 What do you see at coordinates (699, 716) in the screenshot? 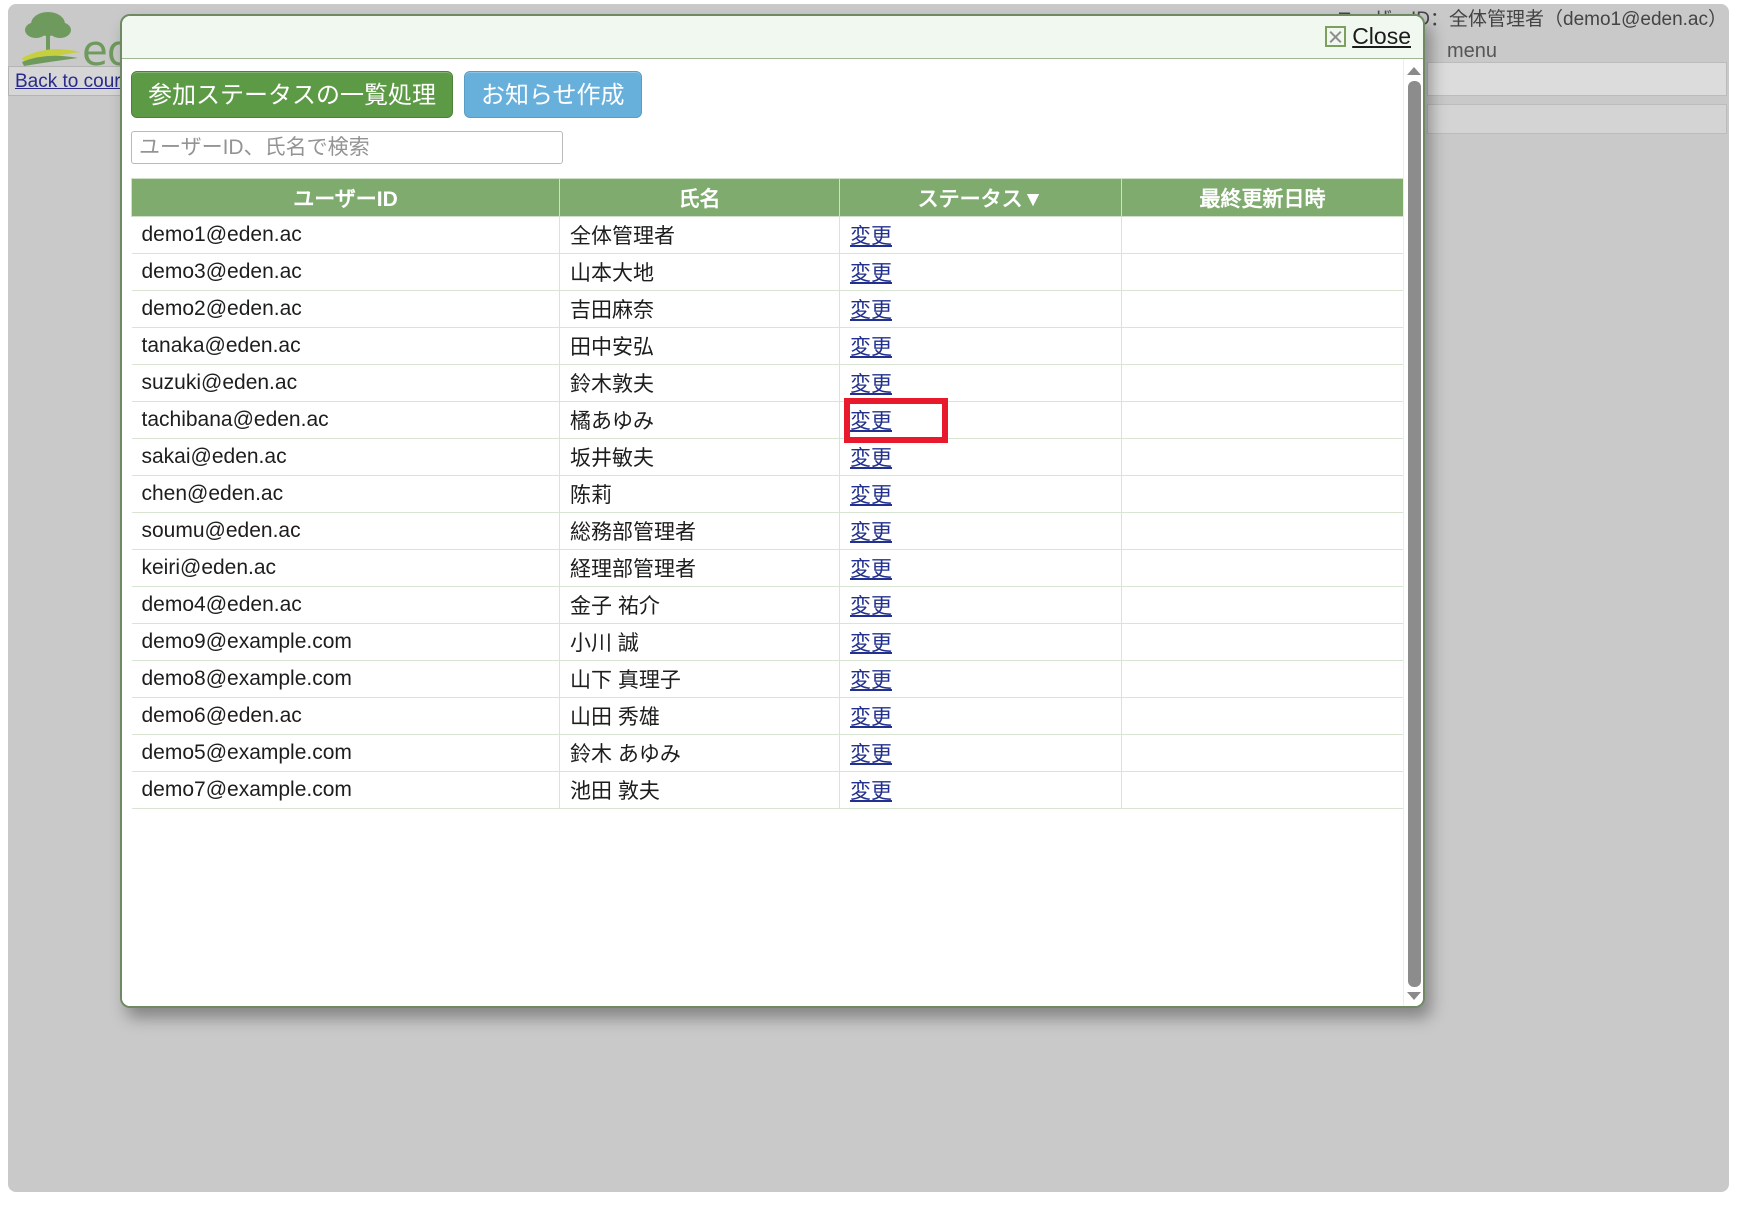
I see `cell-name: 山田 秀雄` at bounding box center [699, 716].